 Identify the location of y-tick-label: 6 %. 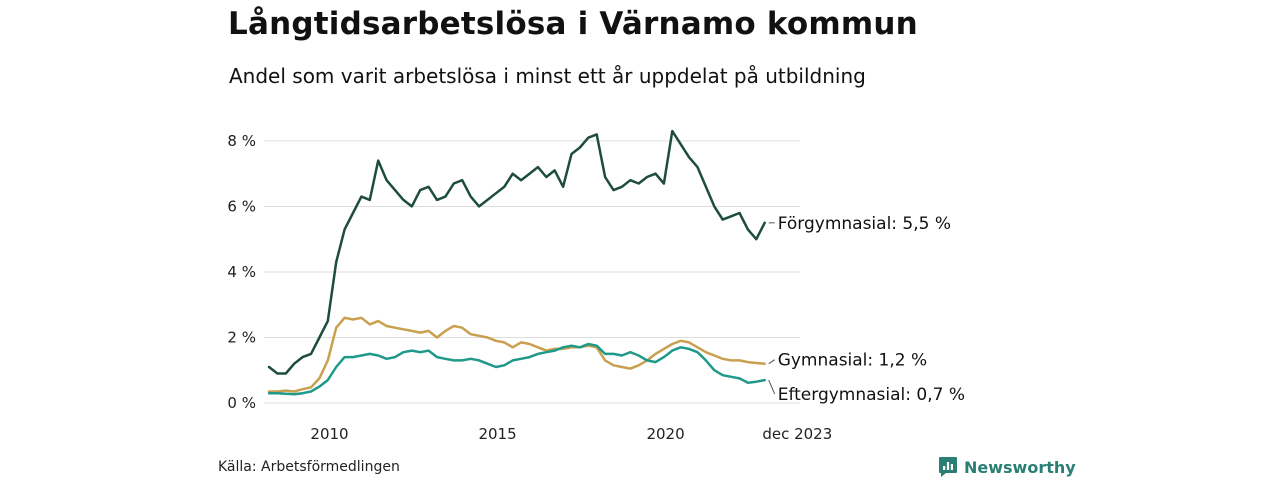
(241, 206).